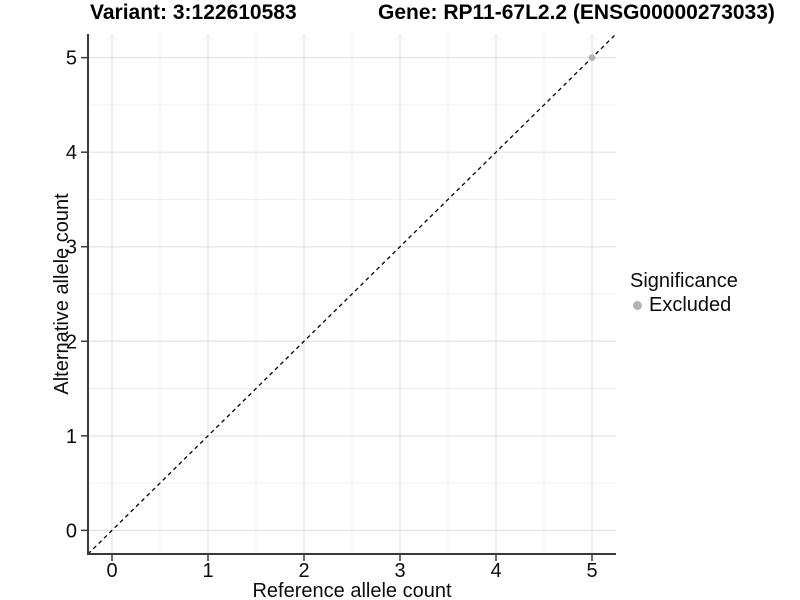 This screenshot has width=800, height=600. What do you see at coordinates (71, 531) in the screenshot?
I see `y-tick-label: 0` at bounding box center [71, 531].